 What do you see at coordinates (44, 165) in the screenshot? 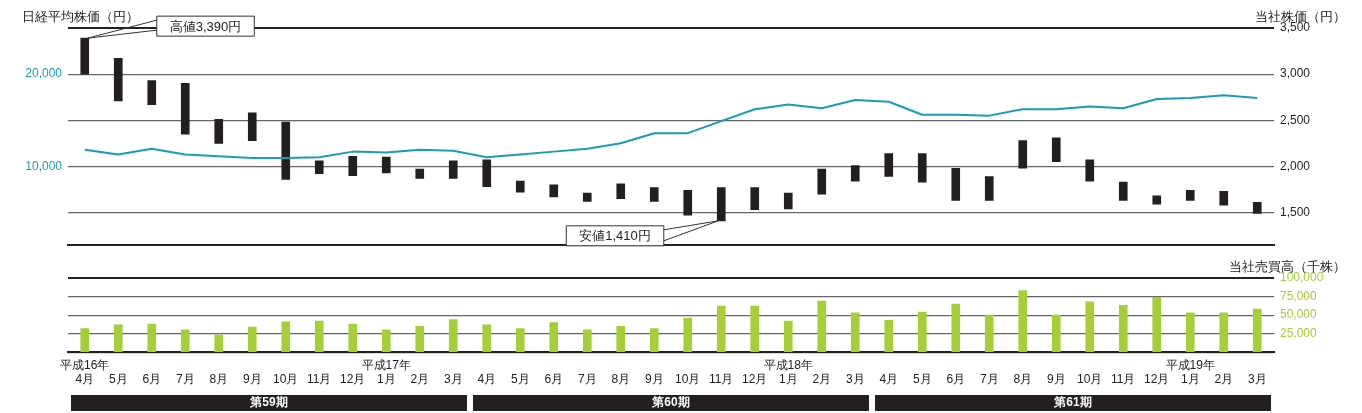
I see `y-tick-label: 10,000` at bounding box center [44, 165].